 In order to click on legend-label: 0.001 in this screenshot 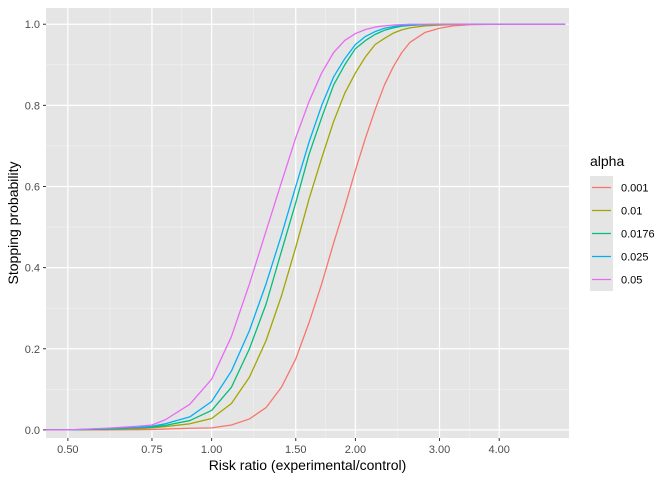, I will do `click(635, 189)`.